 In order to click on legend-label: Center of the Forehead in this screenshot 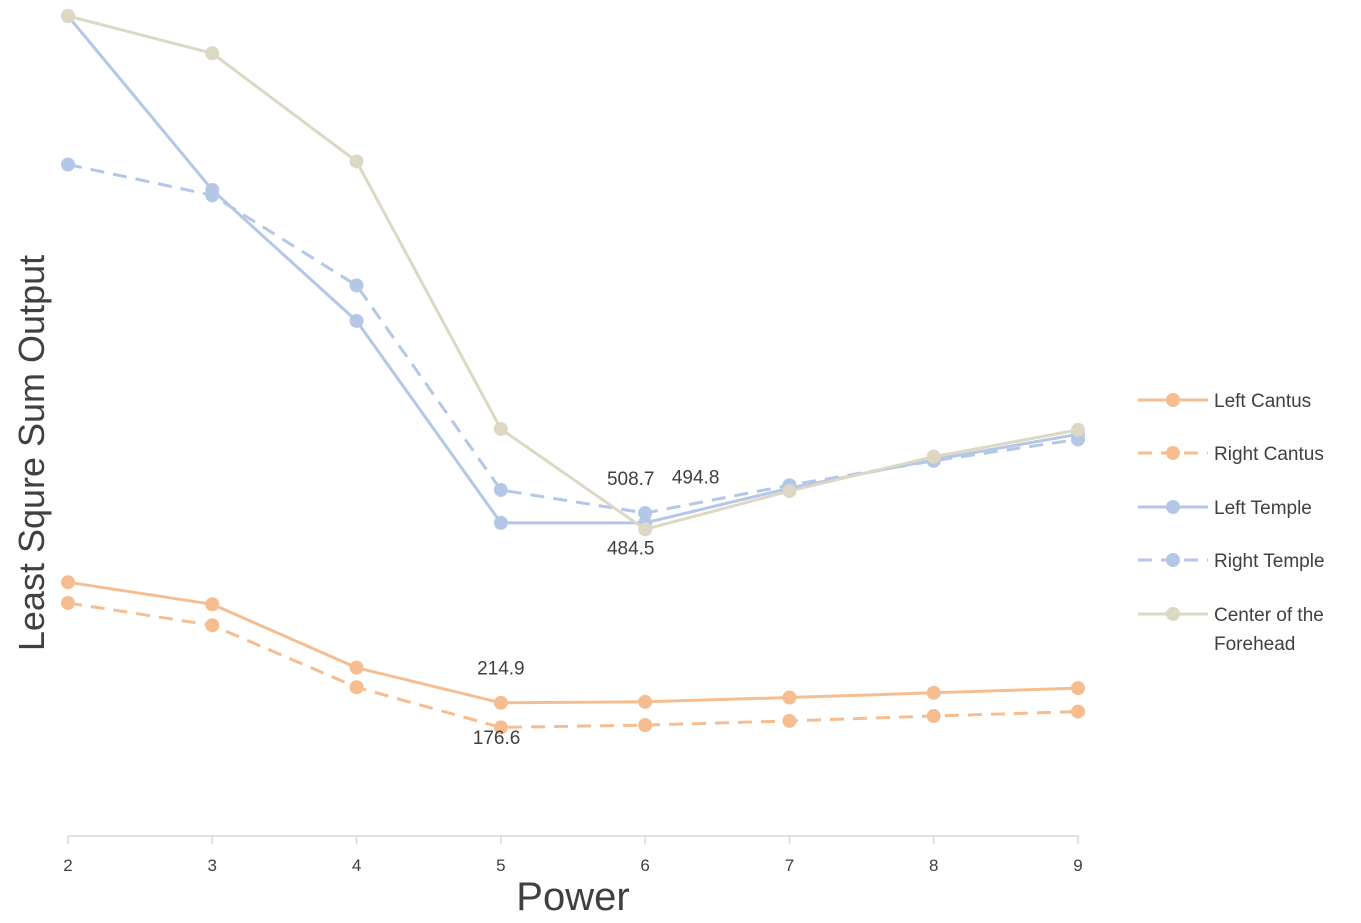, I will do `click(1269, 630)`.